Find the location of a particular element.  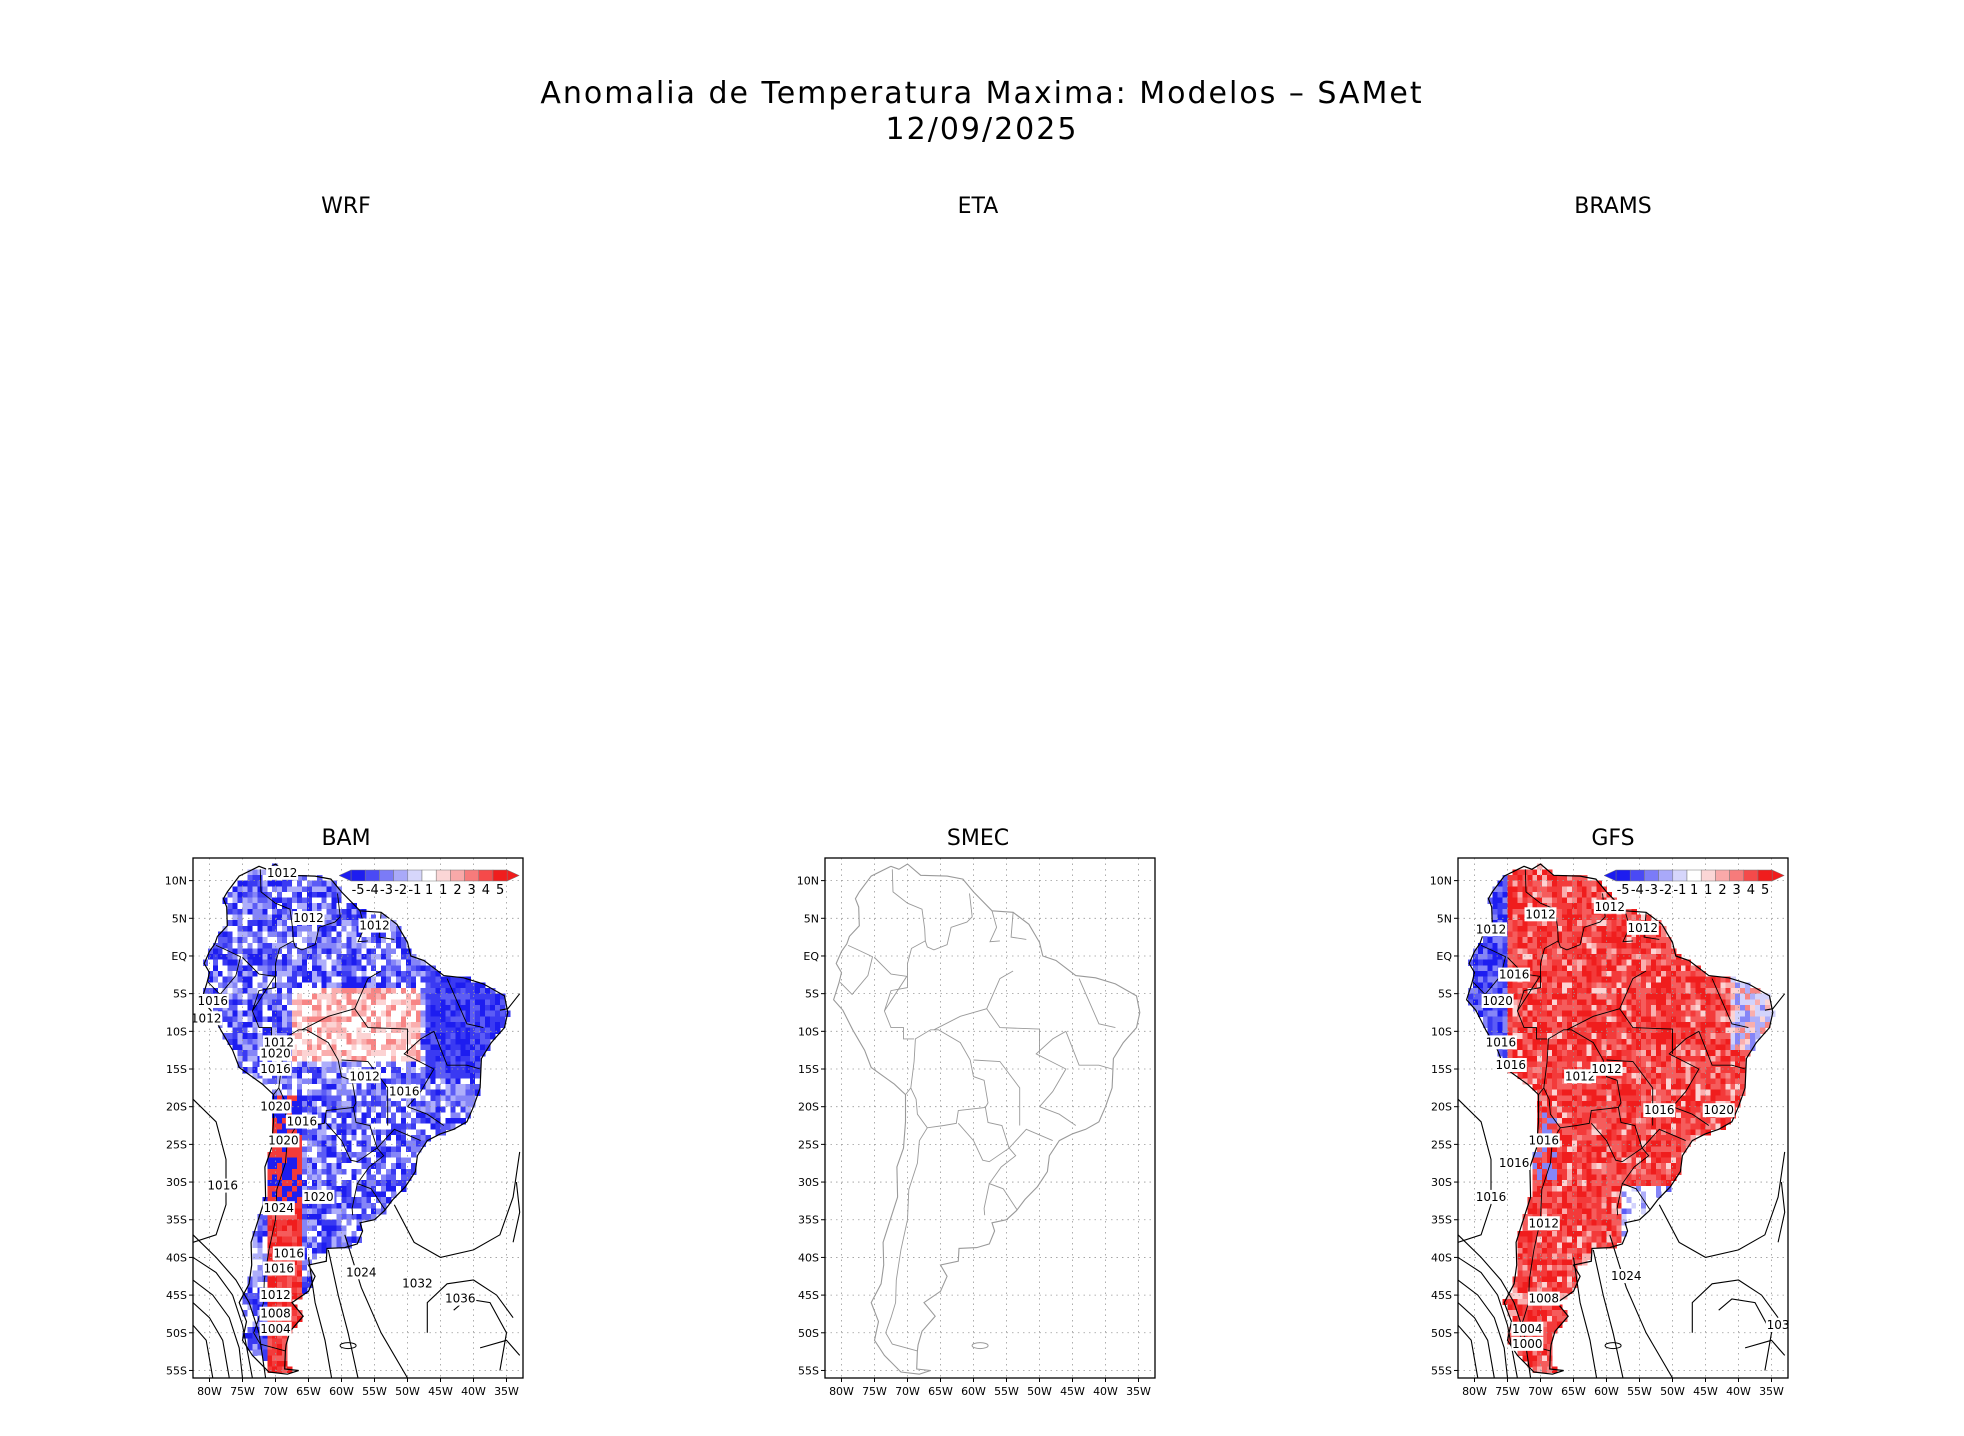

colorbar-min-arrow is located at coordinates (345, 875).